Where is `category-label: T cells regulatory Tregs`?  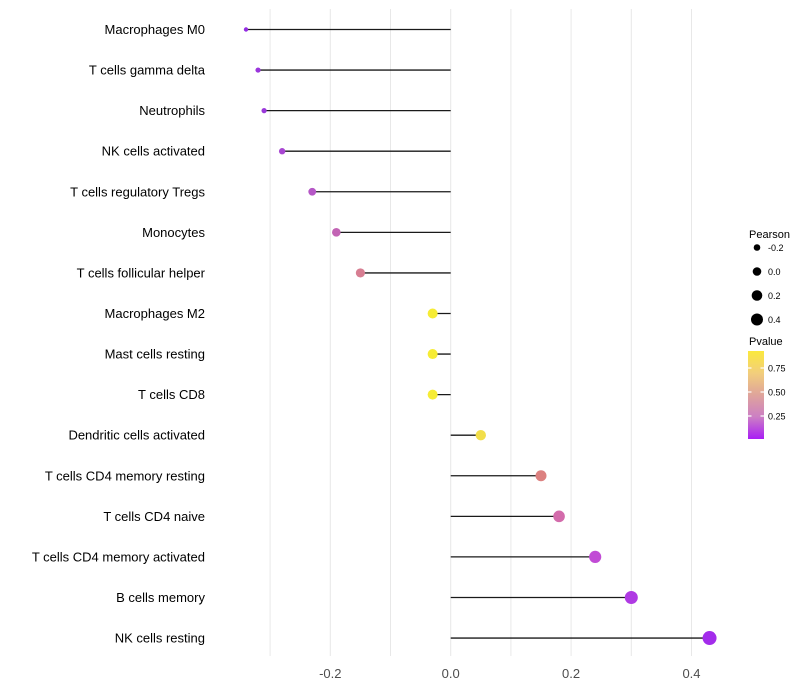 category-label: T cells regulatory Tregs is located at coordinates (137, 191).